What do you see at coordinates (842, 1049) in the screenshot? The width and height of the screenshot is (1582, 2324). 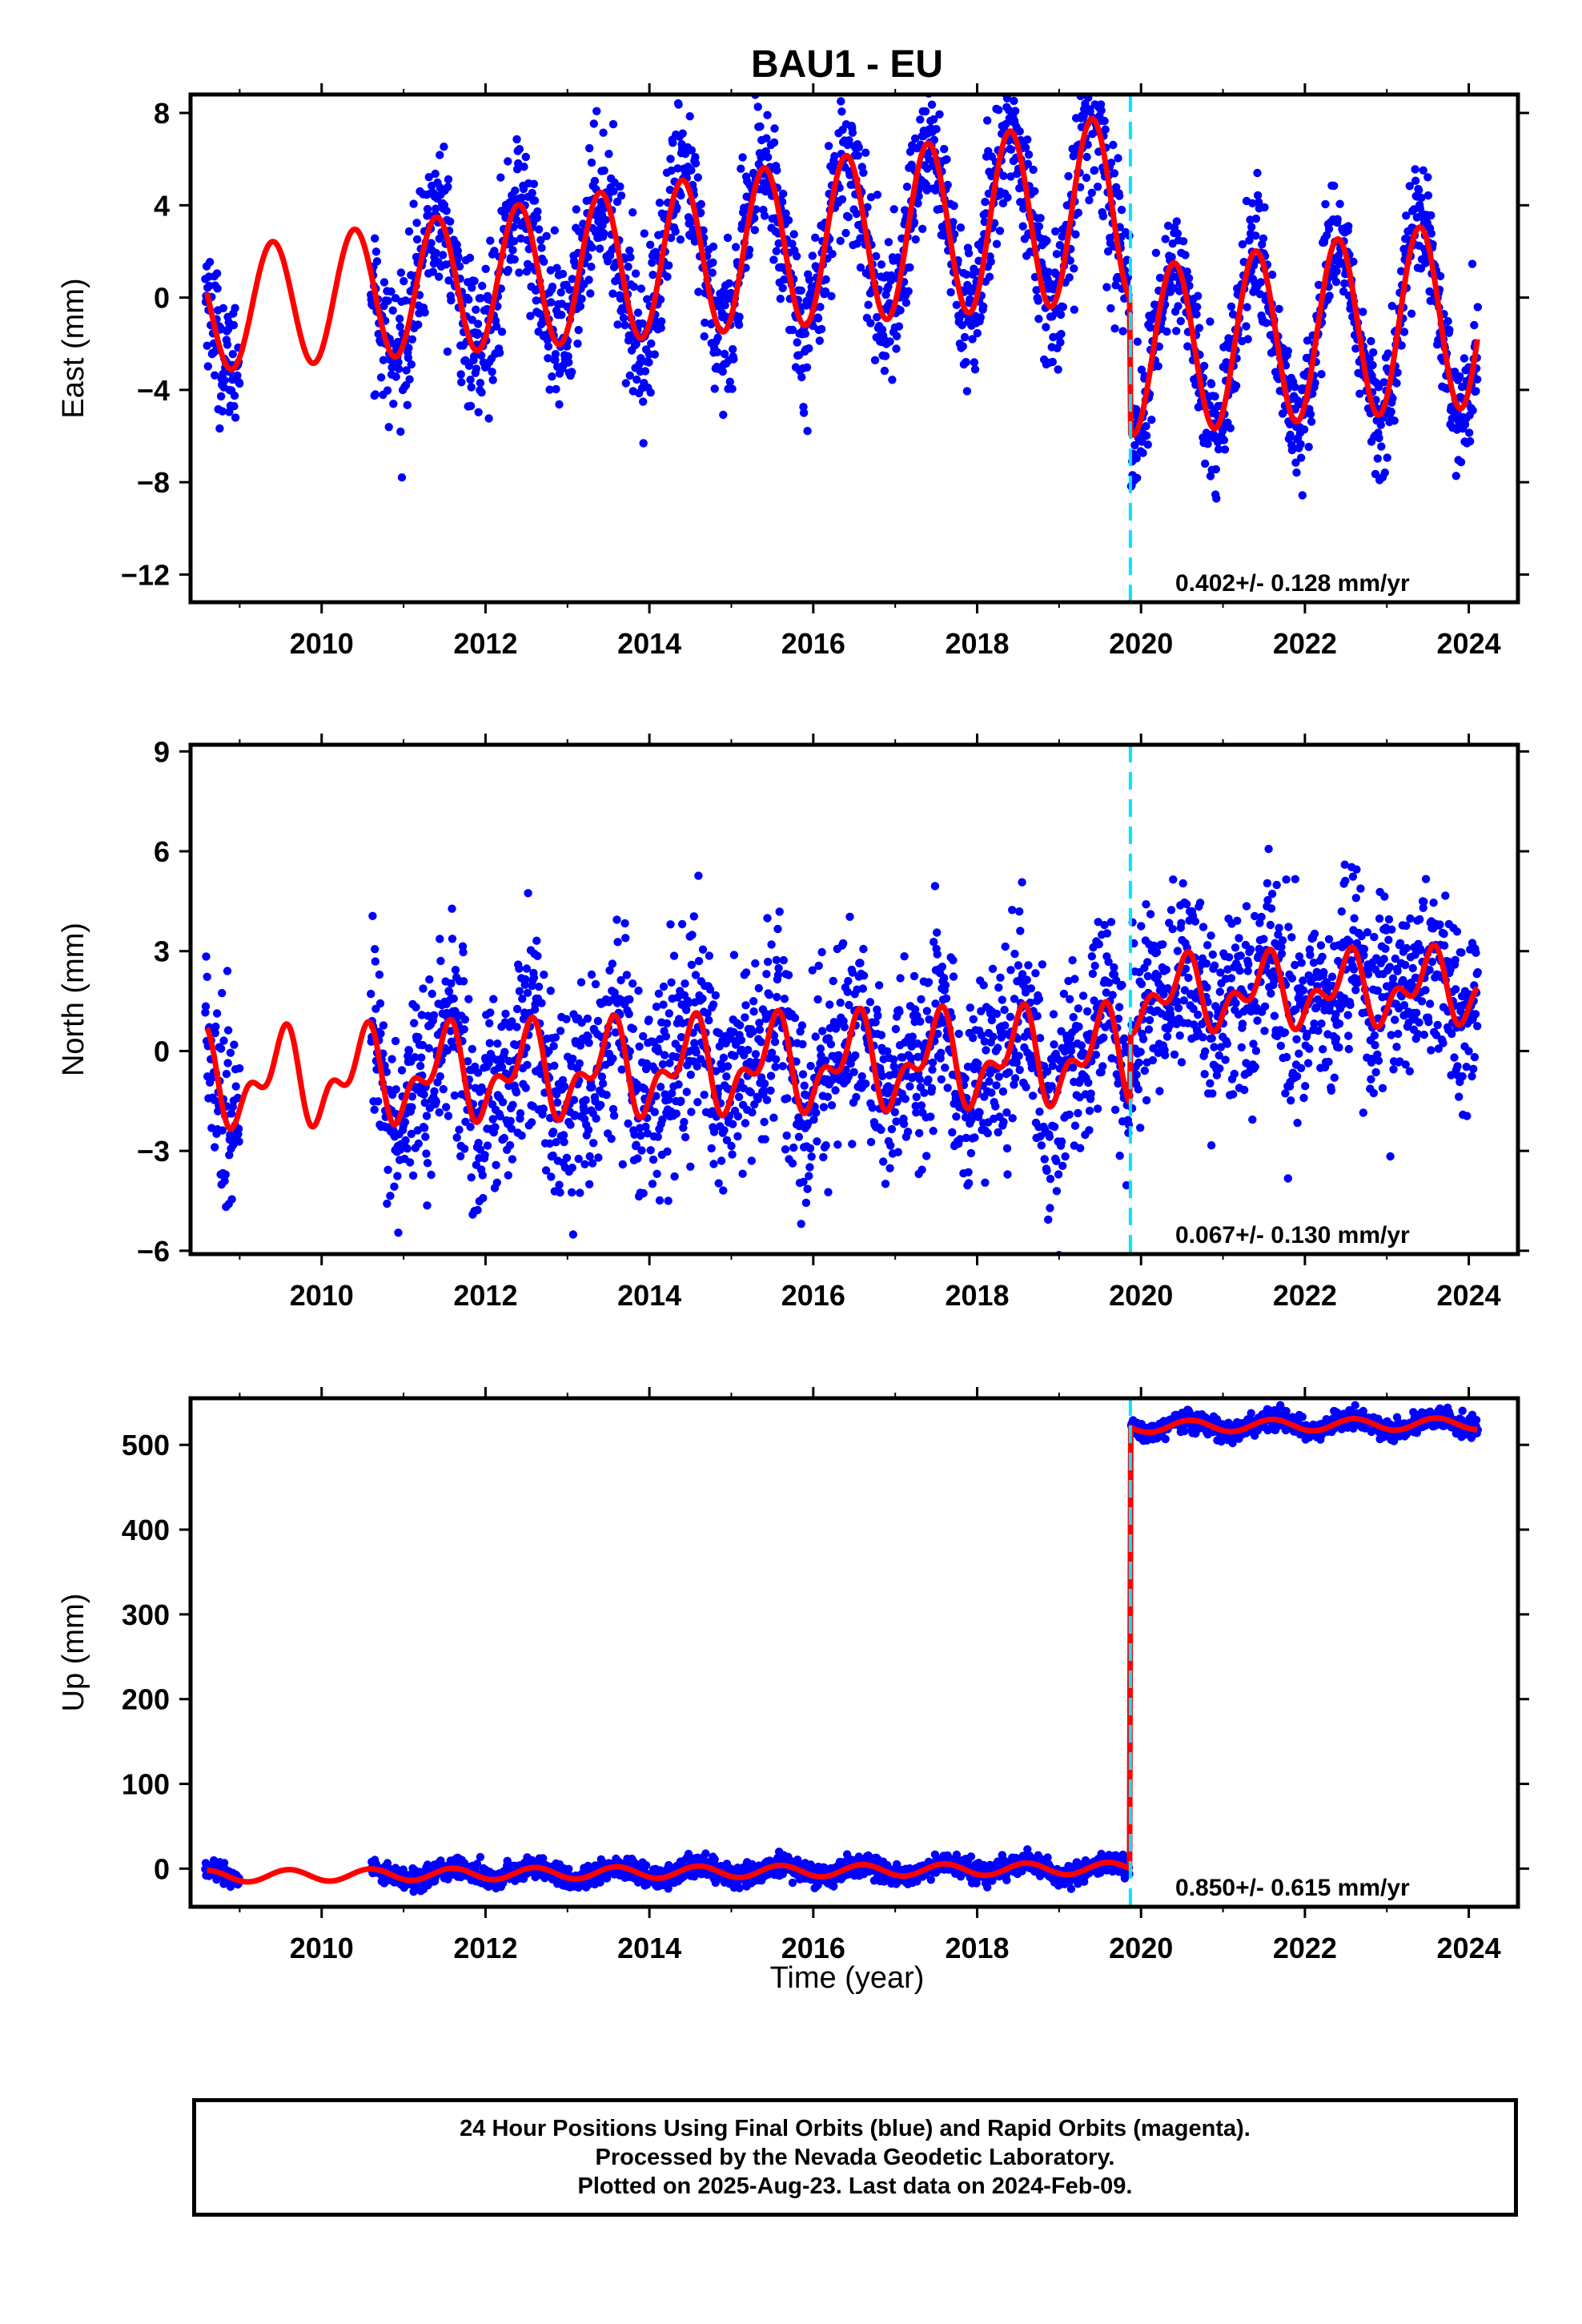 I see `north-data-points` at bounding box center [842, 1049].